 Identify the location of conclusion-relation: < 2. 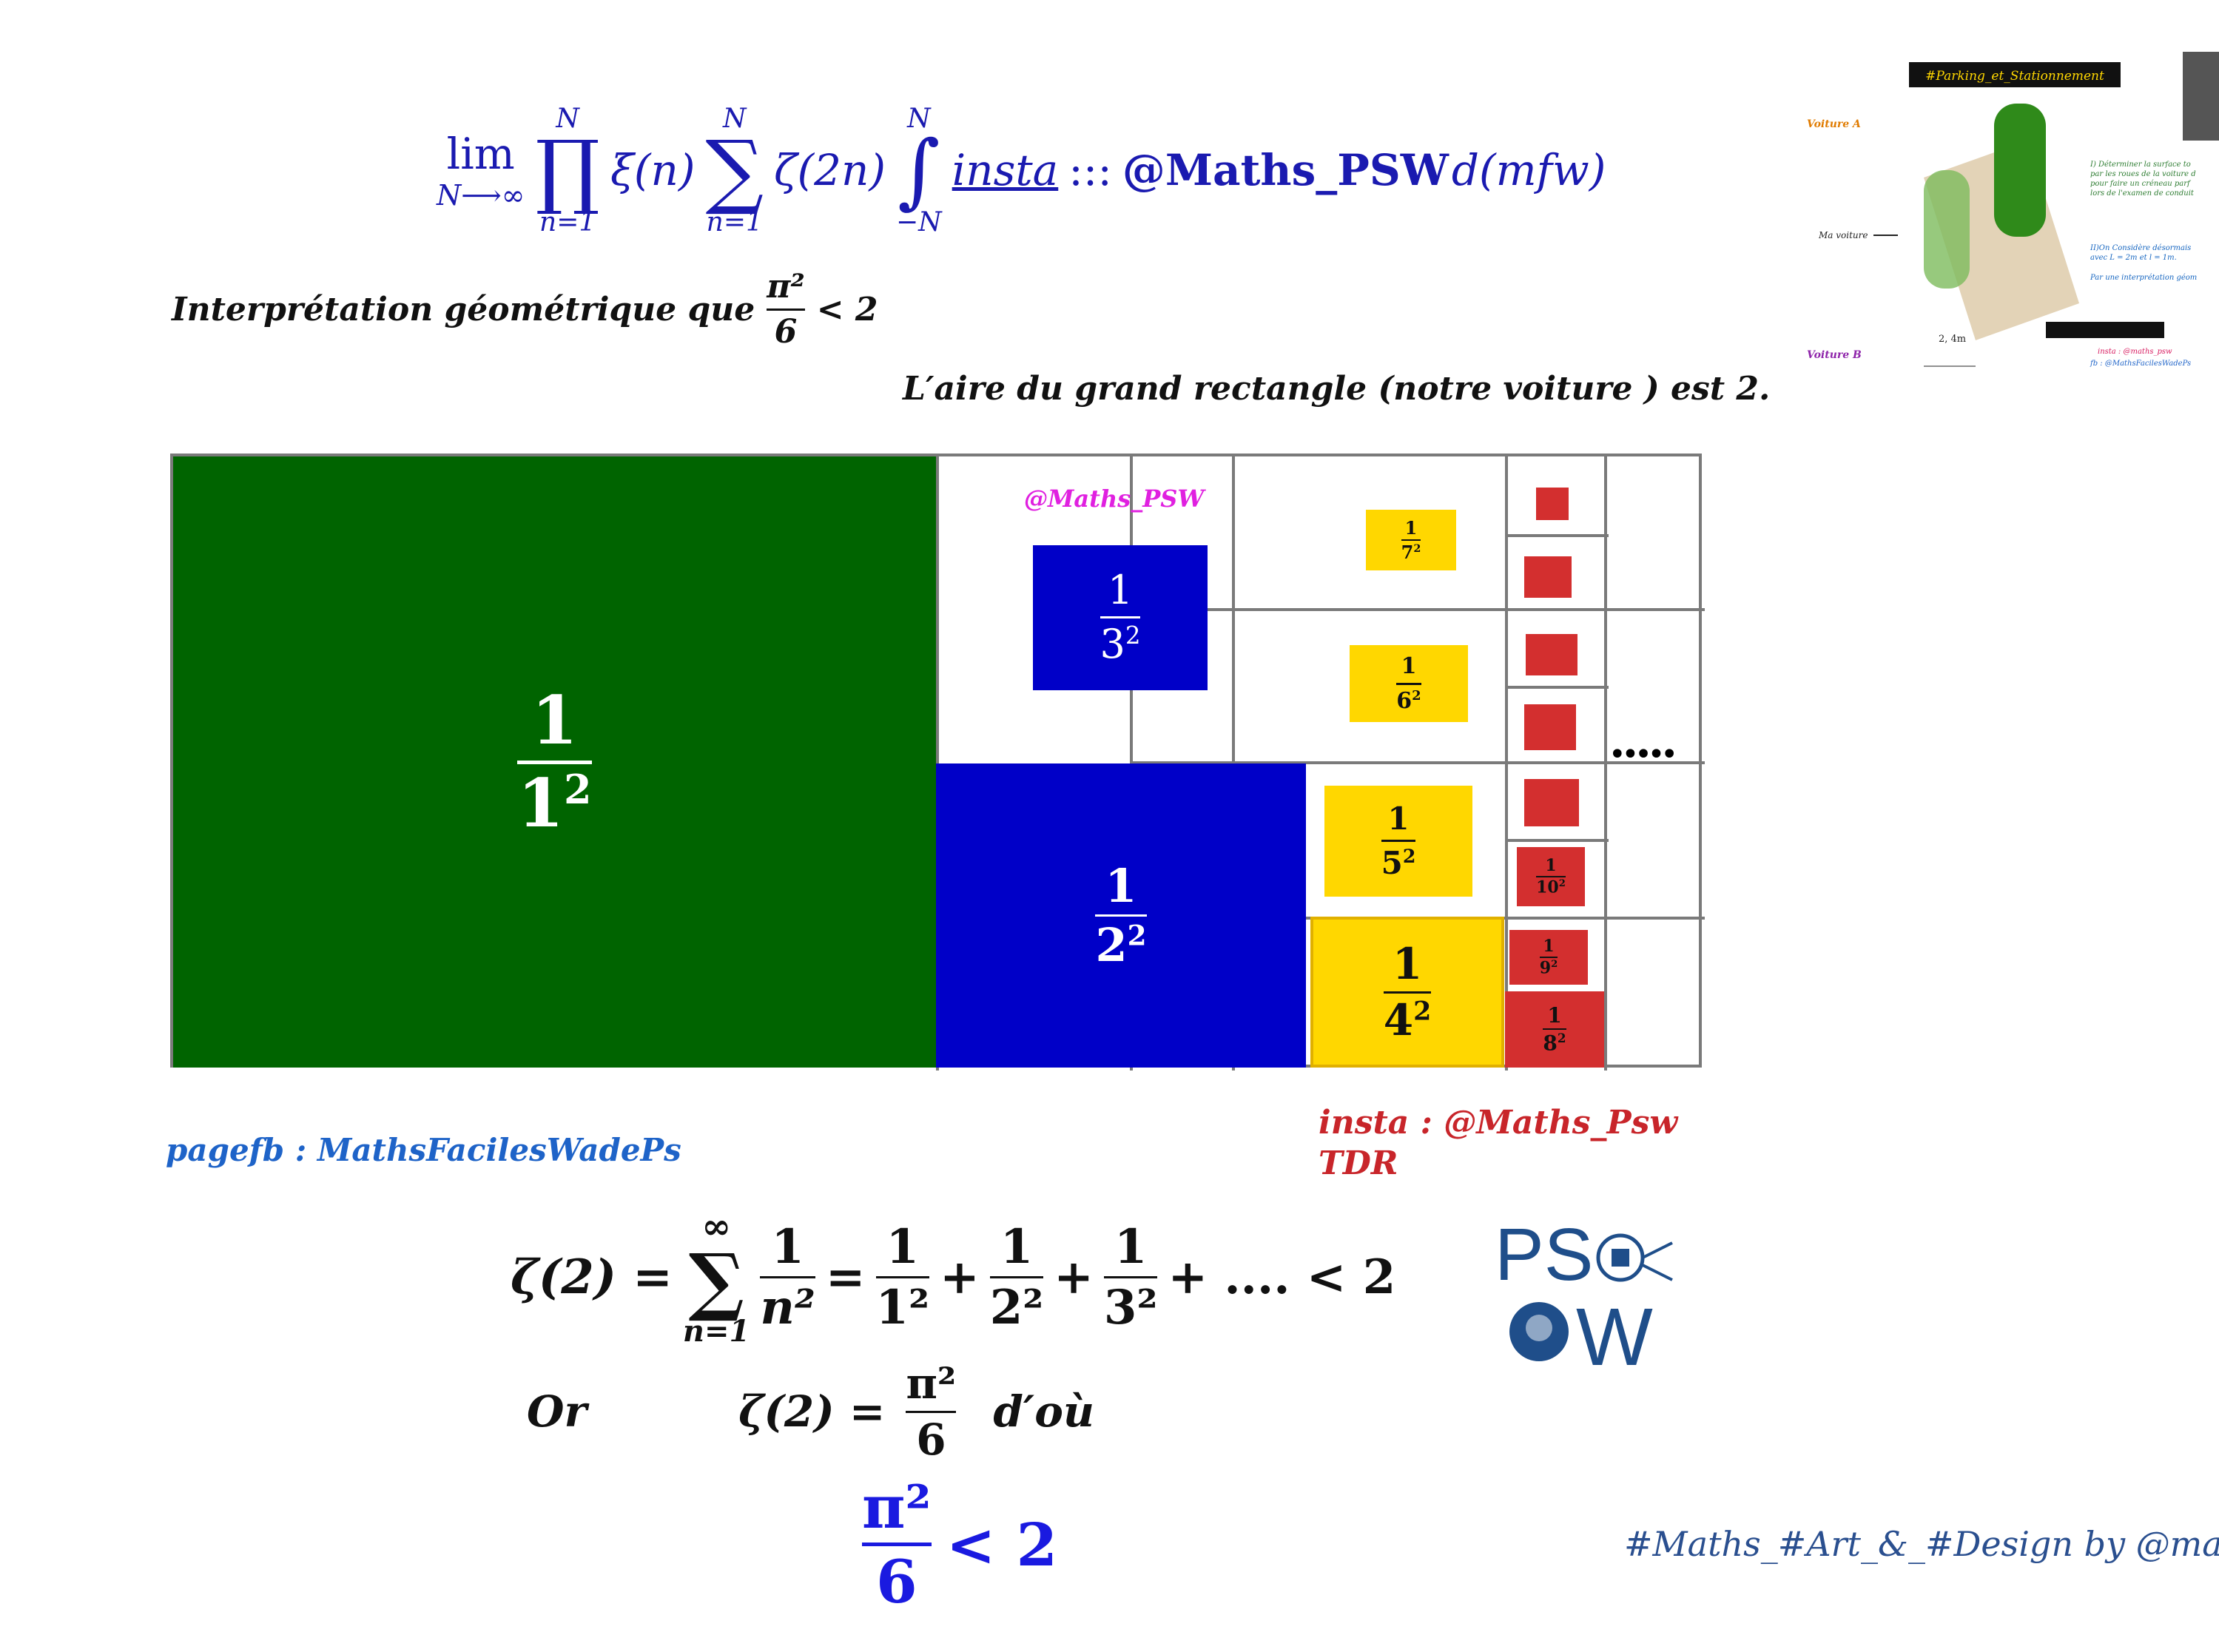
(1002, 1544).